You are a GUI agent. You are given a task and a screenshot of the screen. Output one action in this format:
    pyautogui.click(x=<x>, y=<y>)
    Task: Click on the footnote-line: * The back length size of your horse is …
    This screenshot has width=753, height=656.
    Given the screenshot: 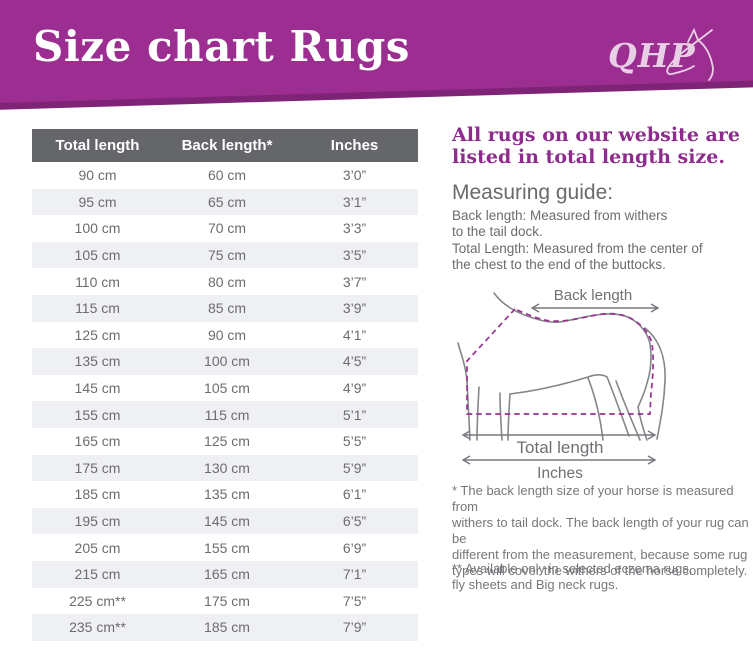 What is the action you would take?
    pyautogui.click(x=593, y=498)
    